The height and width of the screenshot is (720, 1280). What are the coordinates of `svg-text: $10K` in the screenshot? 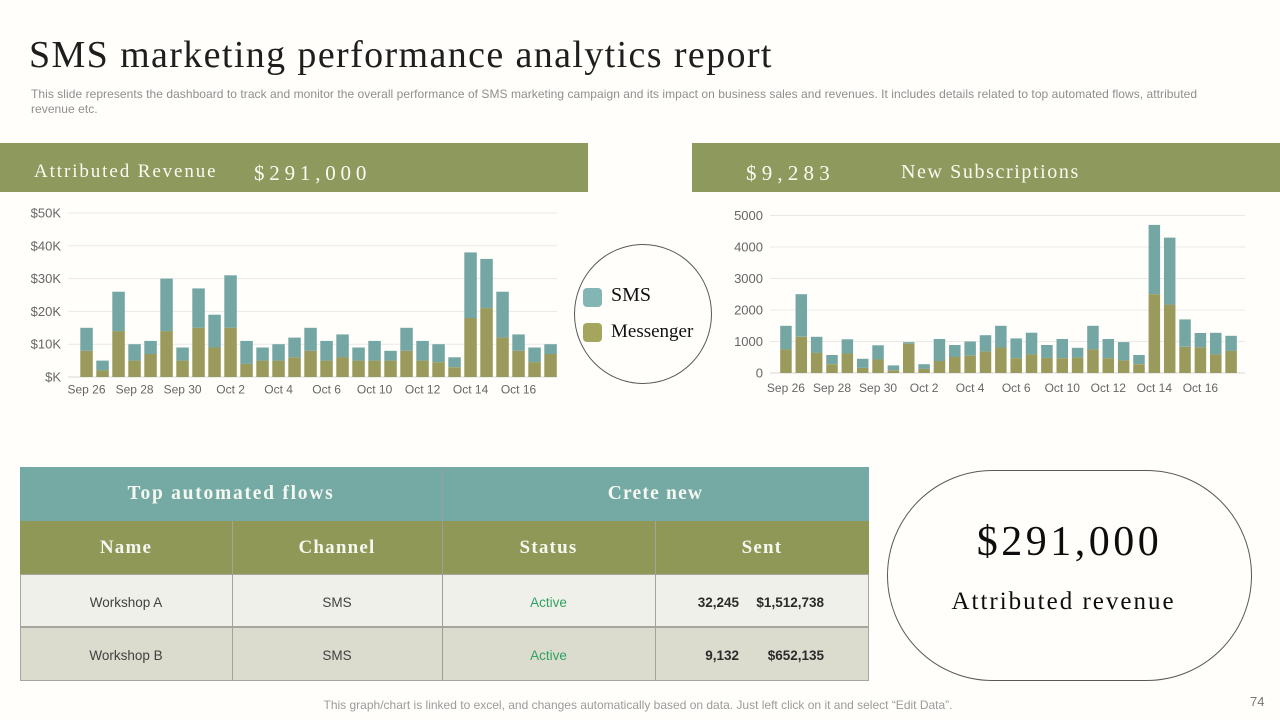 It's located at (46, 344).